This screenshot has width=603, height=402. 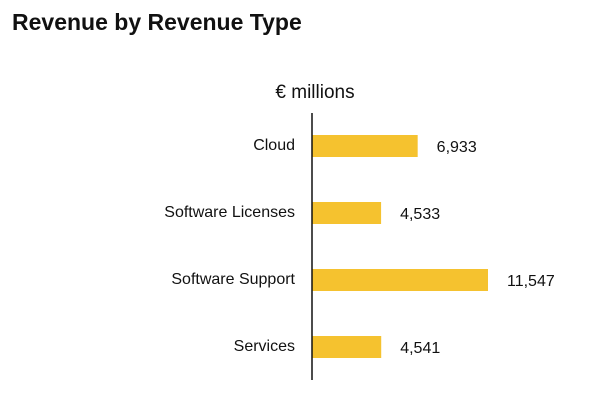 What do you see at coordinates (229, 212) in the screenshot?
I see `category-label: Software Licenses` at bounding box center [229, 212].